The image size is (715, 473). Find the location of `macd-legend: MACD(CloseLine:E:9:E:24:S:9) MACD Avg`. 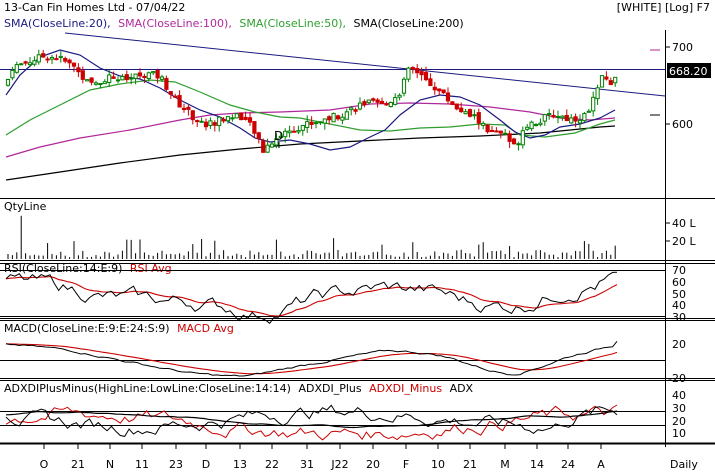

macd-legend: MACD(CloseLine:E:9:E:24:S:9) MACD Avg is located at coordinates (119, 328).